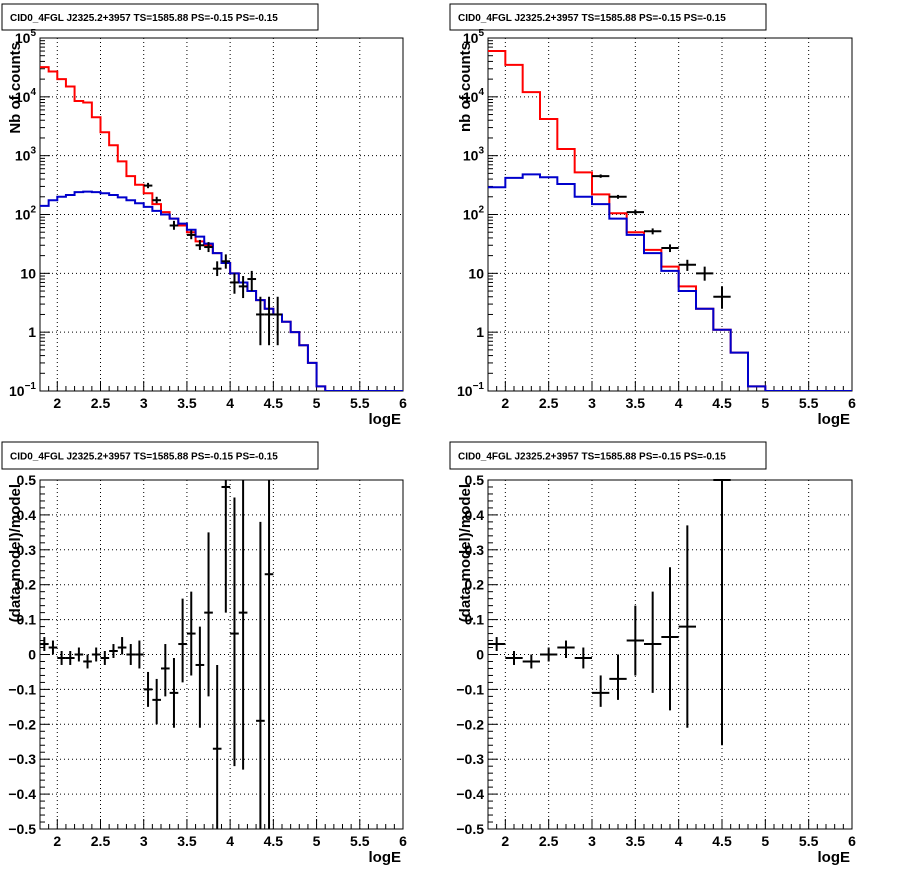 Image resolution: width=898 pixels, height=875 pixels. What do you see at coordinates (32, 332) in the screenshot?
I see `y-tick-label: 1` at bounding box center [32, 332].